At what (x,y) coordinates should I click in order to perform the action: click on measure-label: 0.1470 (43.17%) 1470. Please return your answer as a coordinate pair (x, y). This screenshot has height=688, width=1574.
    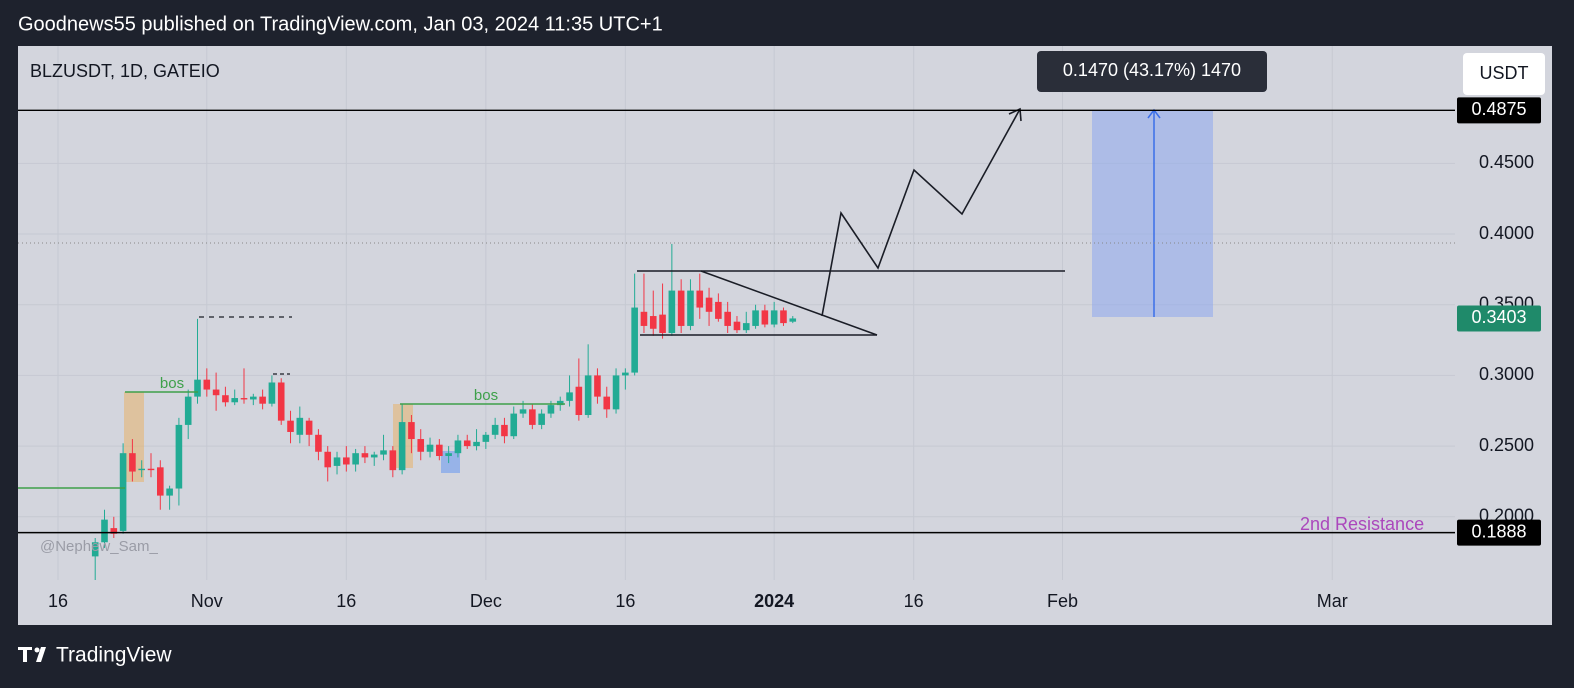
    Looking at the image, I should click on (1152, 70).